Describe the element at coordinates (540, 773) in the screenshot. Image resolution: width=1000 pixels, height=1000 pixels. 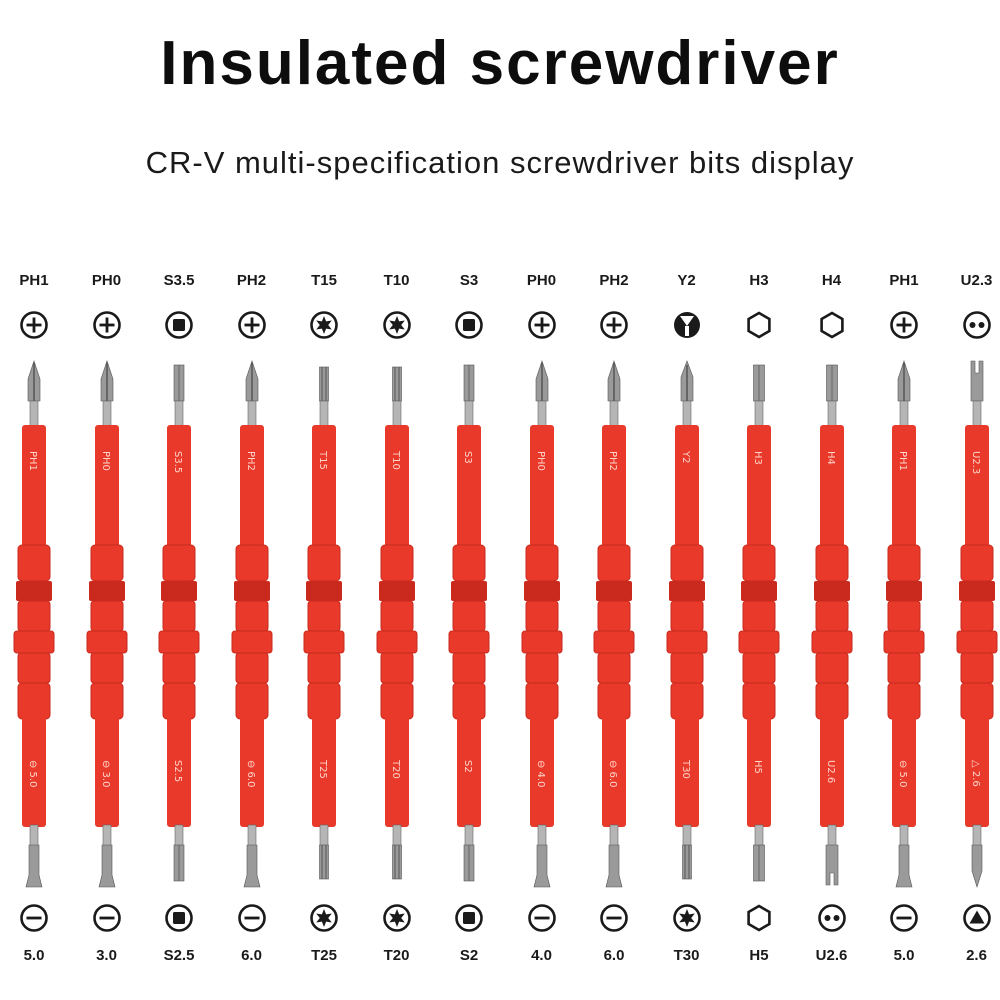
I see `bit-bottom-etching: ⊖ 4.0` at that location.